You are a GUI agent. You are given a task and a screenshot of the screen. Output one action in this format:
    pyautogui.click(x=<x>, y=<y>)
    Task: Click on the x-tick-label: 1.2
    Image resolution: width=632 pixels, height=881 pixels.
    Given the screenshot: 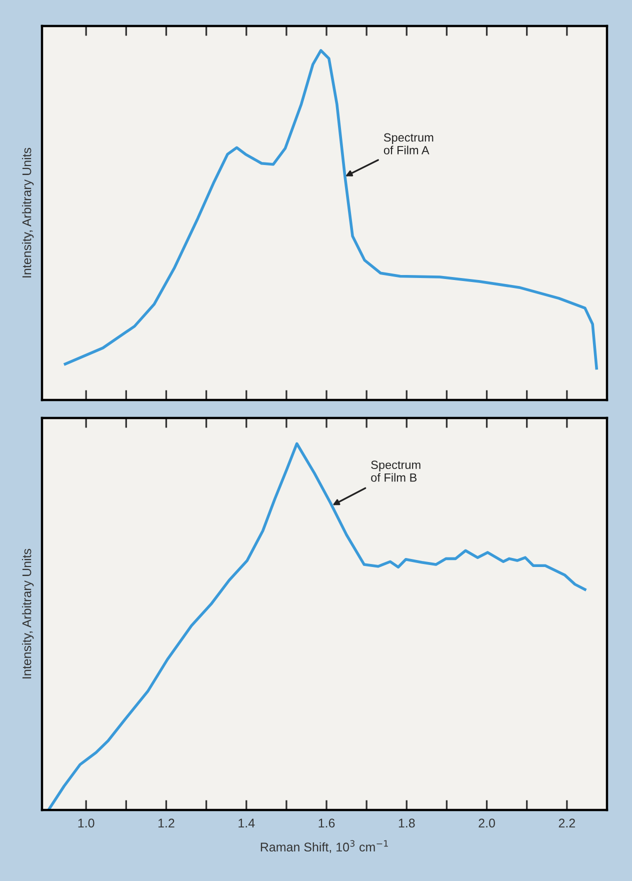 What is the action you would take?
    pyautogui.click(x=166, y=823)
    